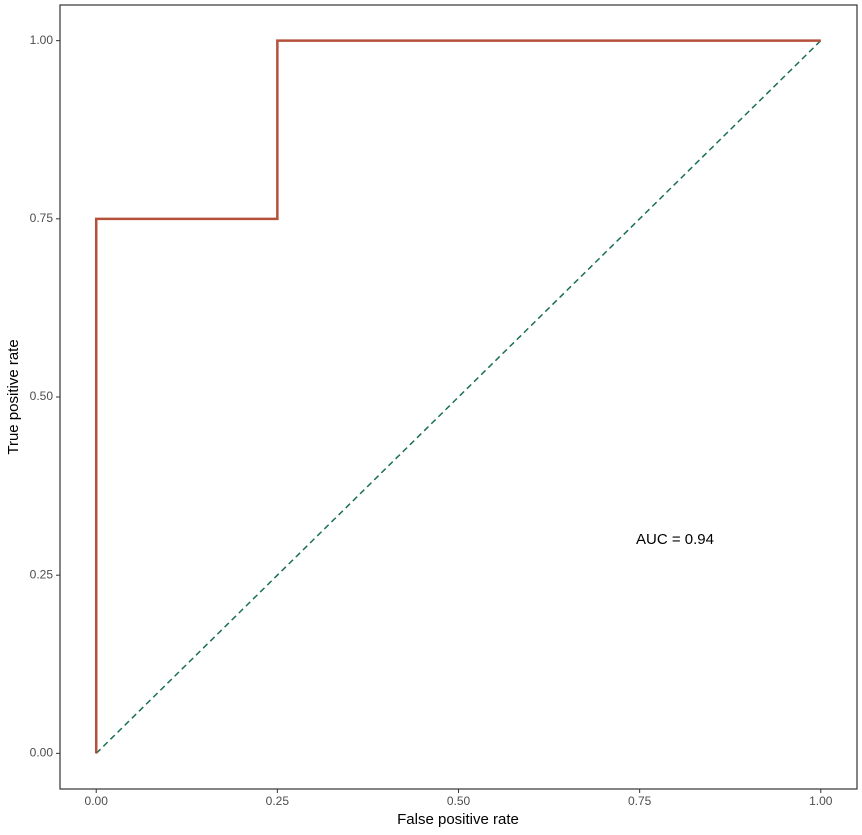  Describe the element at coordinates (821, 801) in the screenshot. I see `x-tick-label: 1.00` at that location.